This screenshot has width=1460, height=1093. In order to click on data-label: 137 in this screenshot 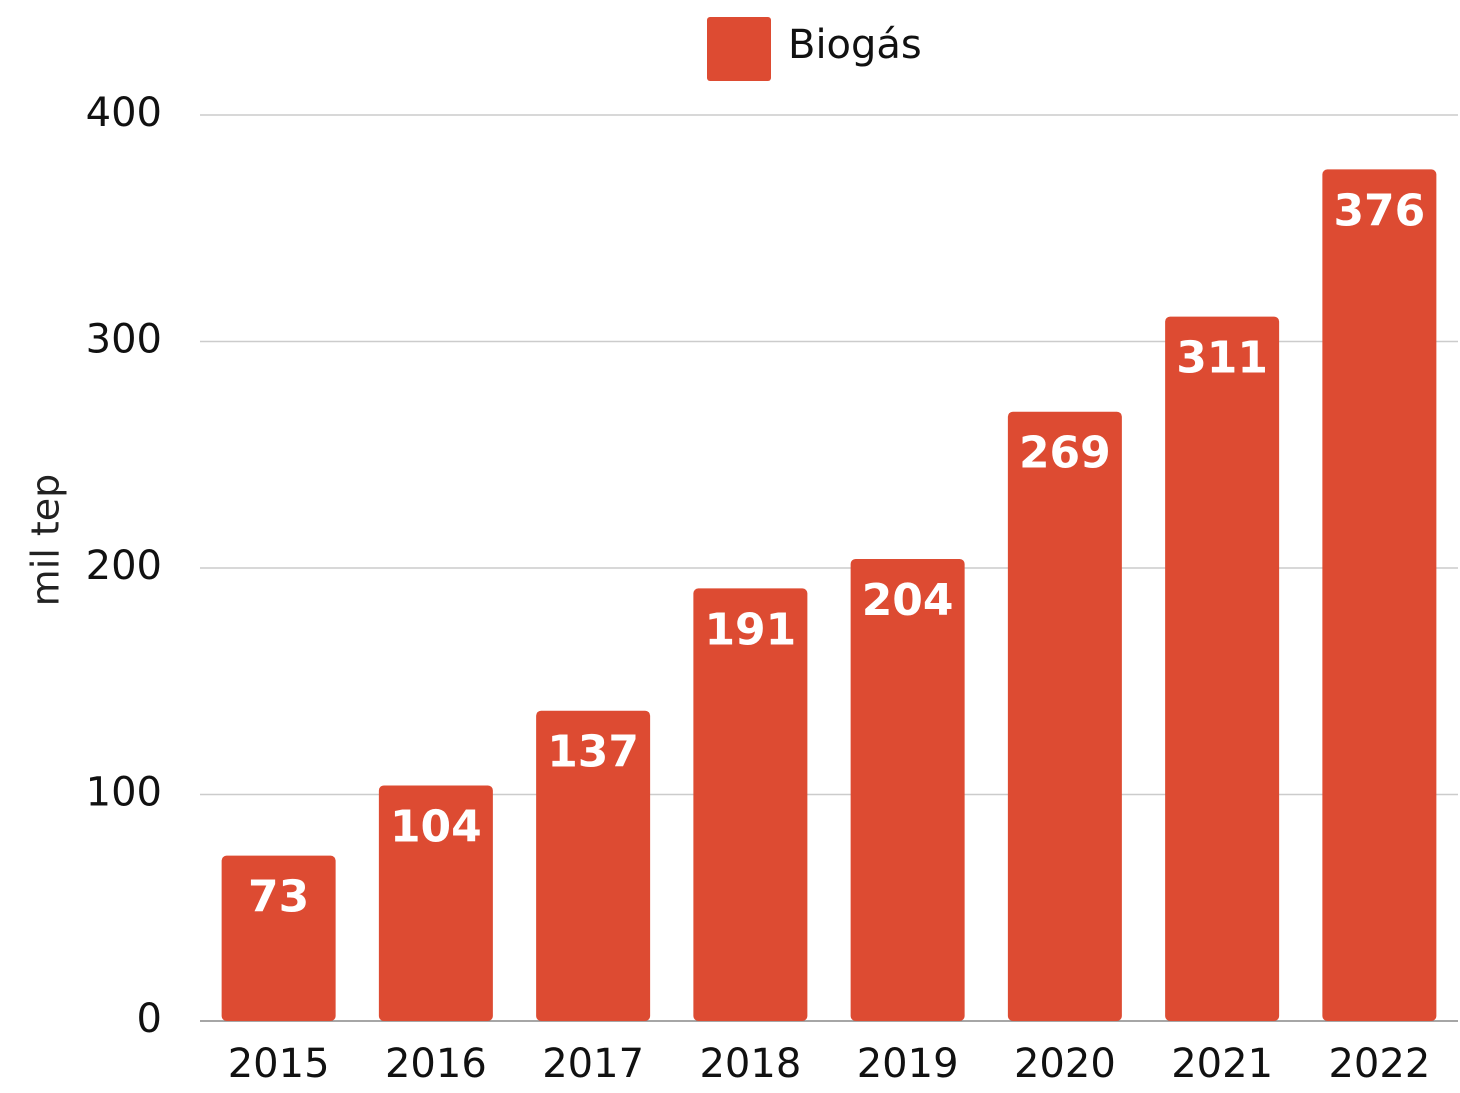, I will do `click(593, 752)`.